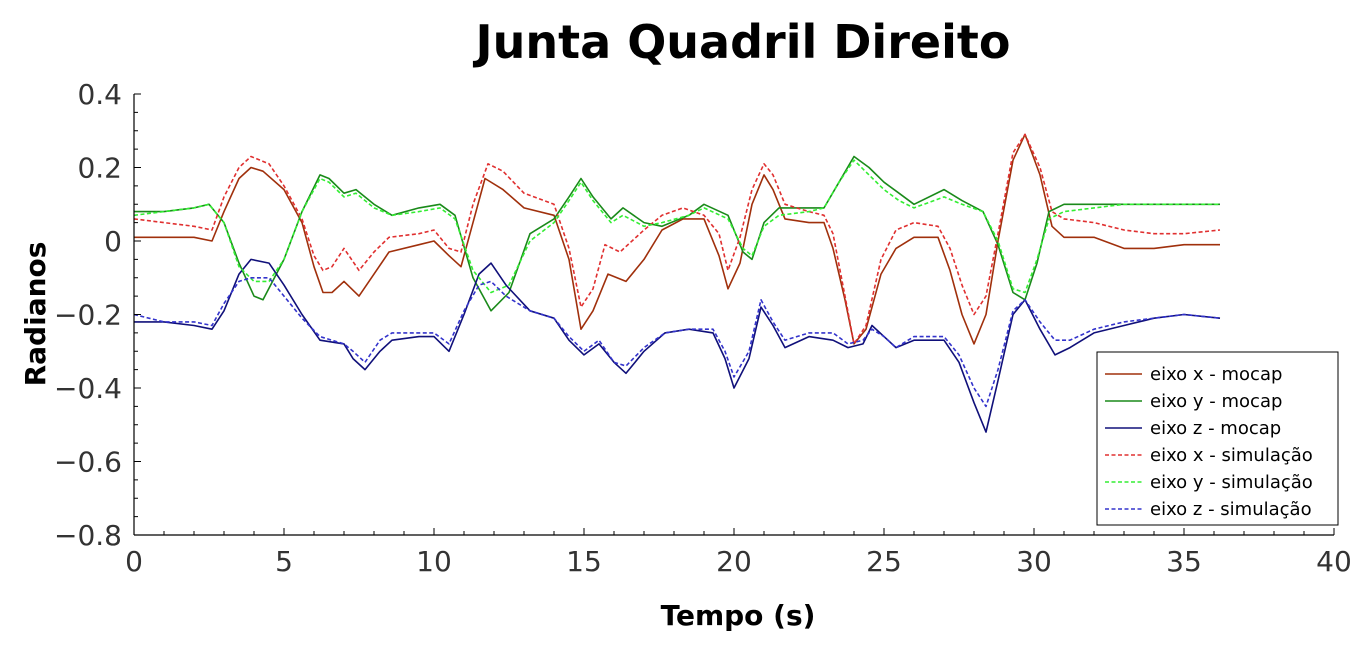 The image size is (1366, 647). Describe the element at coordinates (35, 314) in the screenshot. I see `y-axis-label: Radianos` at that location.